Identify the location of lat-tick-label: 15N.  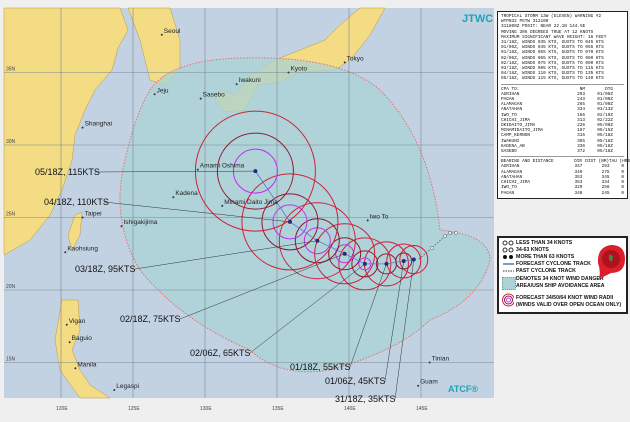
(11, 360).